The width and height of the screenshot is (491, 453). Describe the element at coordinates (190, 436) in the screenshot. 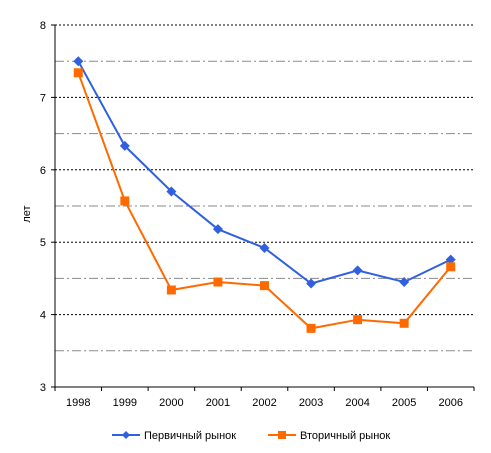

I see `legend-label: Первичный рынок` at that location.